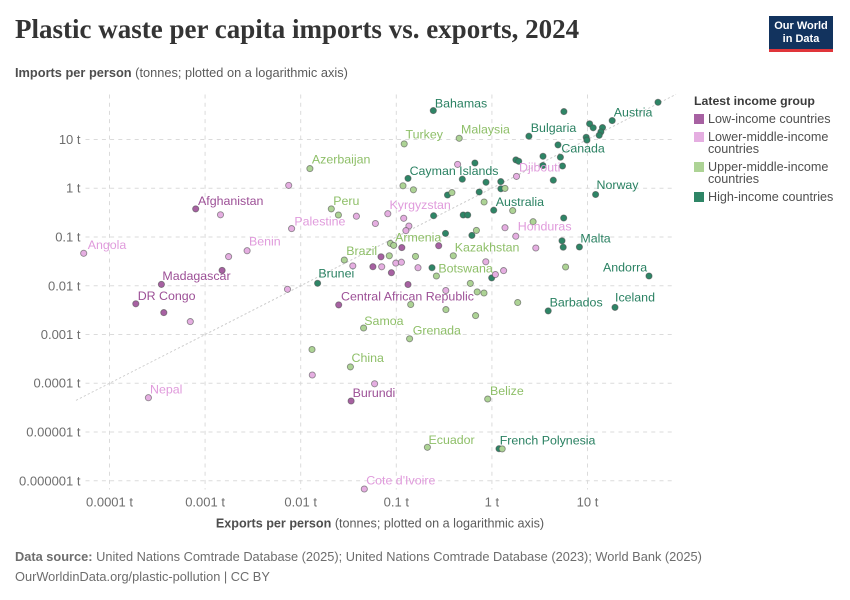  I want to click on svg-text: China, so click(368, 358).